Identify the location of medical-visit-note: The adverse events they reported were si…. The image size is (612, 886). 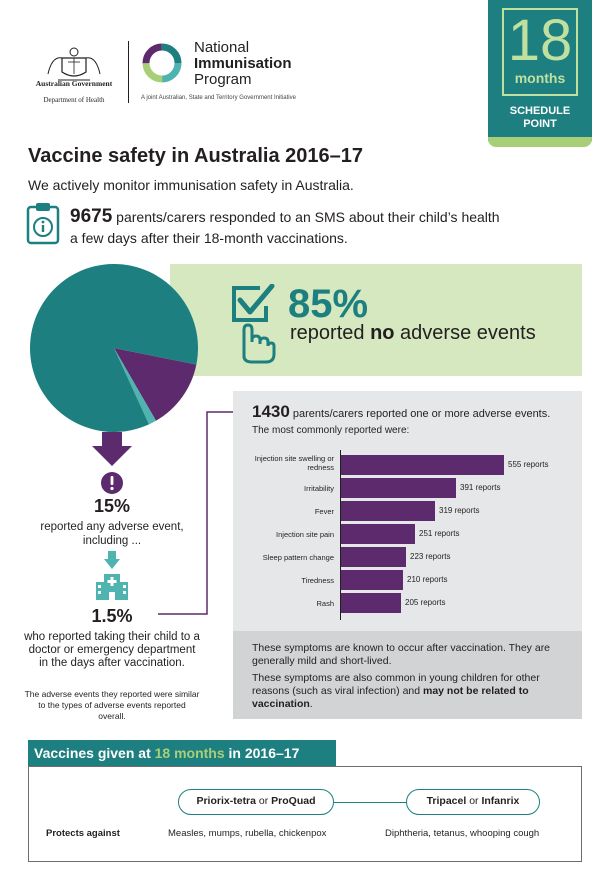
(112, 705).